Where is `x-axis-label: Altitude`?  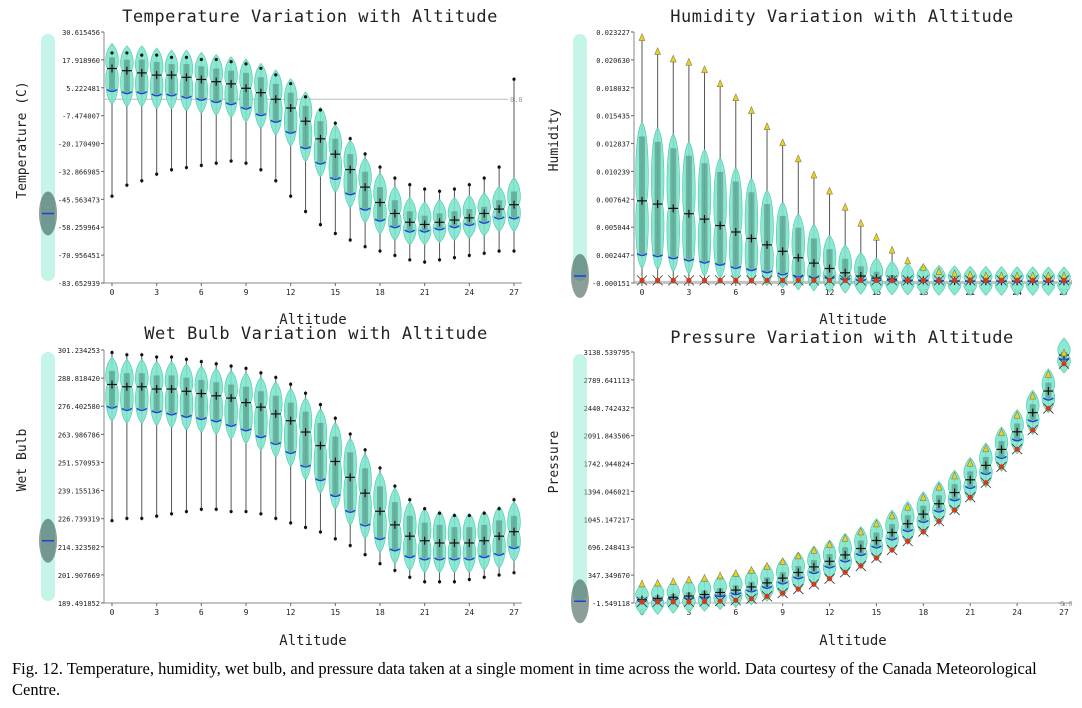
x-axis-label: Altitude is located at coordinates (852, 641).